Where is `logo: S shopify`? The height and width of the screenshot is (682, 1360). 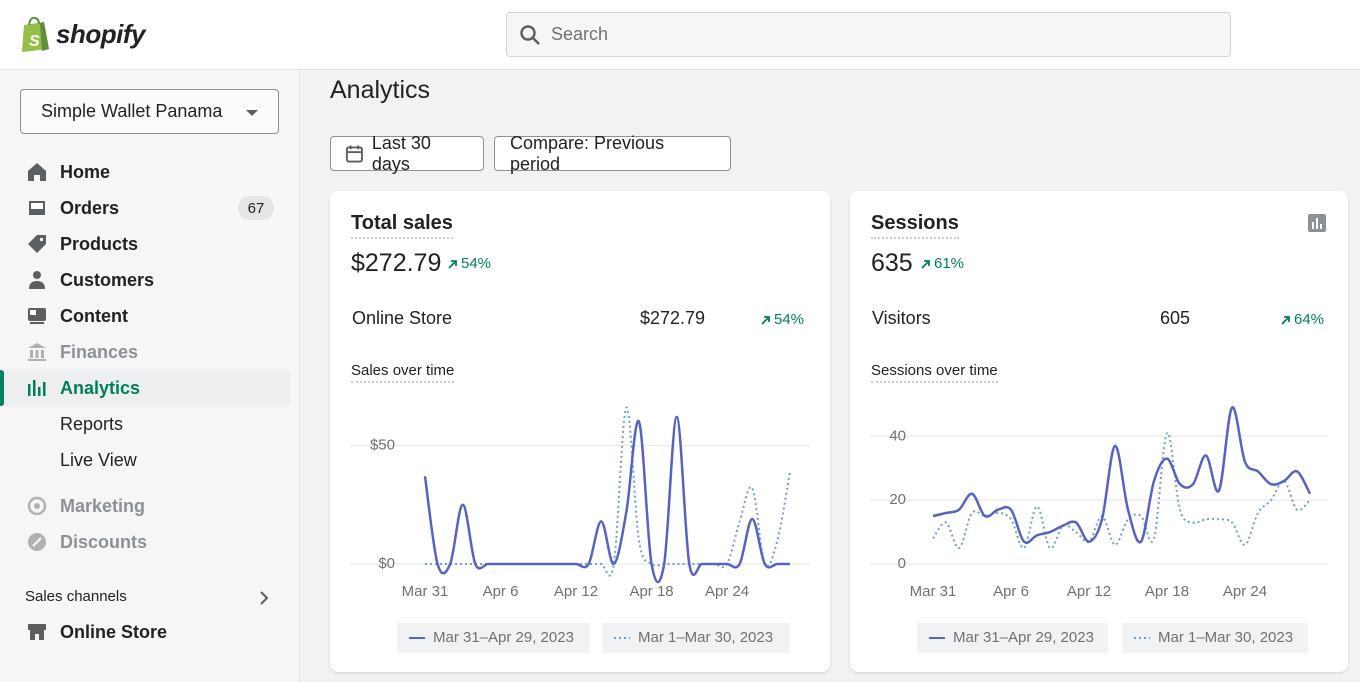 logo: S shopify is located at coordinates (82, 34).